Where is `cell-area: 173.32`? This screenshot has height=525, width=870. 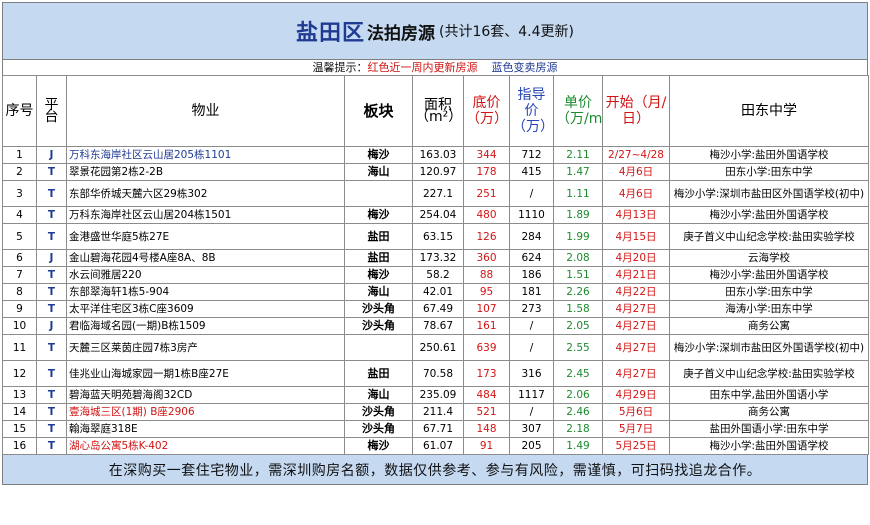 cell-area: 173.32 is located at coordinates (438, 258).